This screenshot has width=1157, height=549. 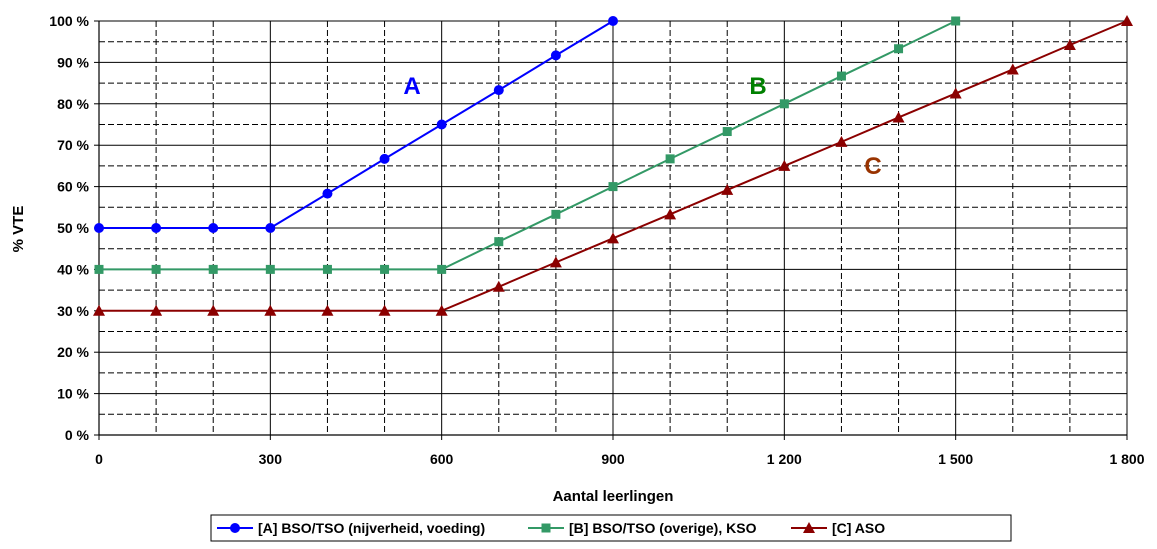 I want to click on x-tick-label: 900, so click(x=613, y=459).